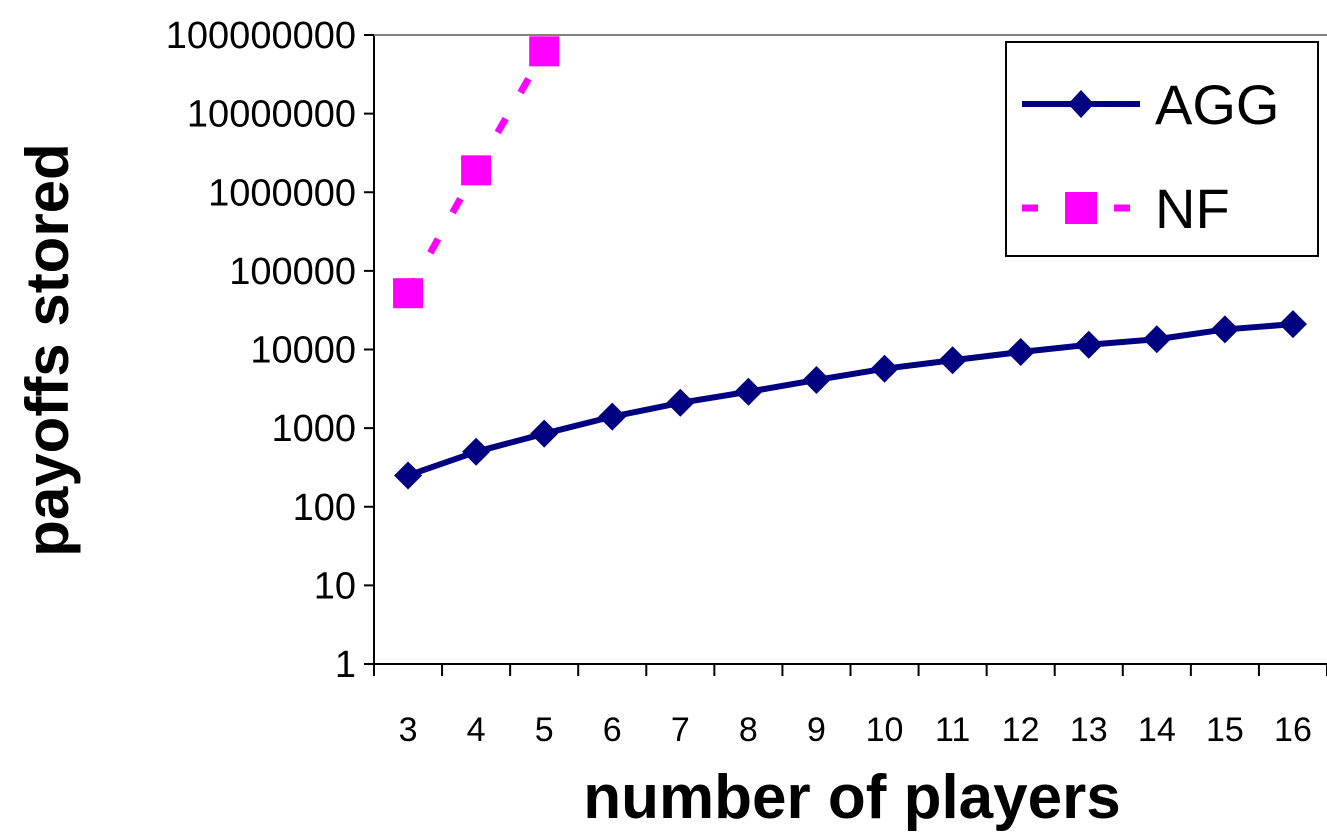 The width and height of the screenshot is (1327, 837). What do you see at coordinates (261, 36) in the screenshot?
I see `y-tick-label: 100000000` at bounding box center [261, 36].